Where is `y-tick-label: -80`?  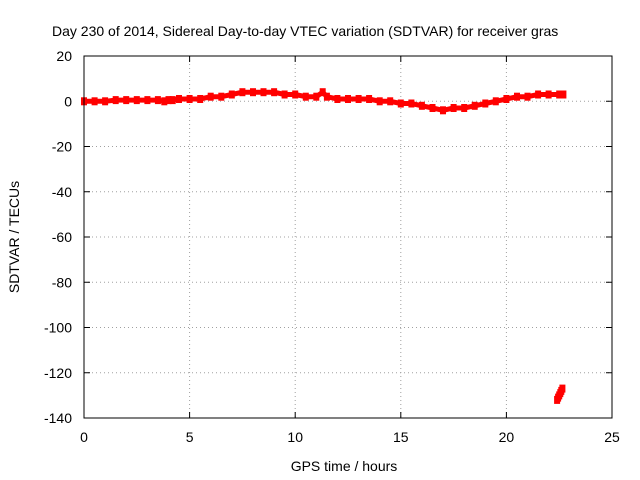 y-tick-label: -80 is located at coordinates (62, 282).